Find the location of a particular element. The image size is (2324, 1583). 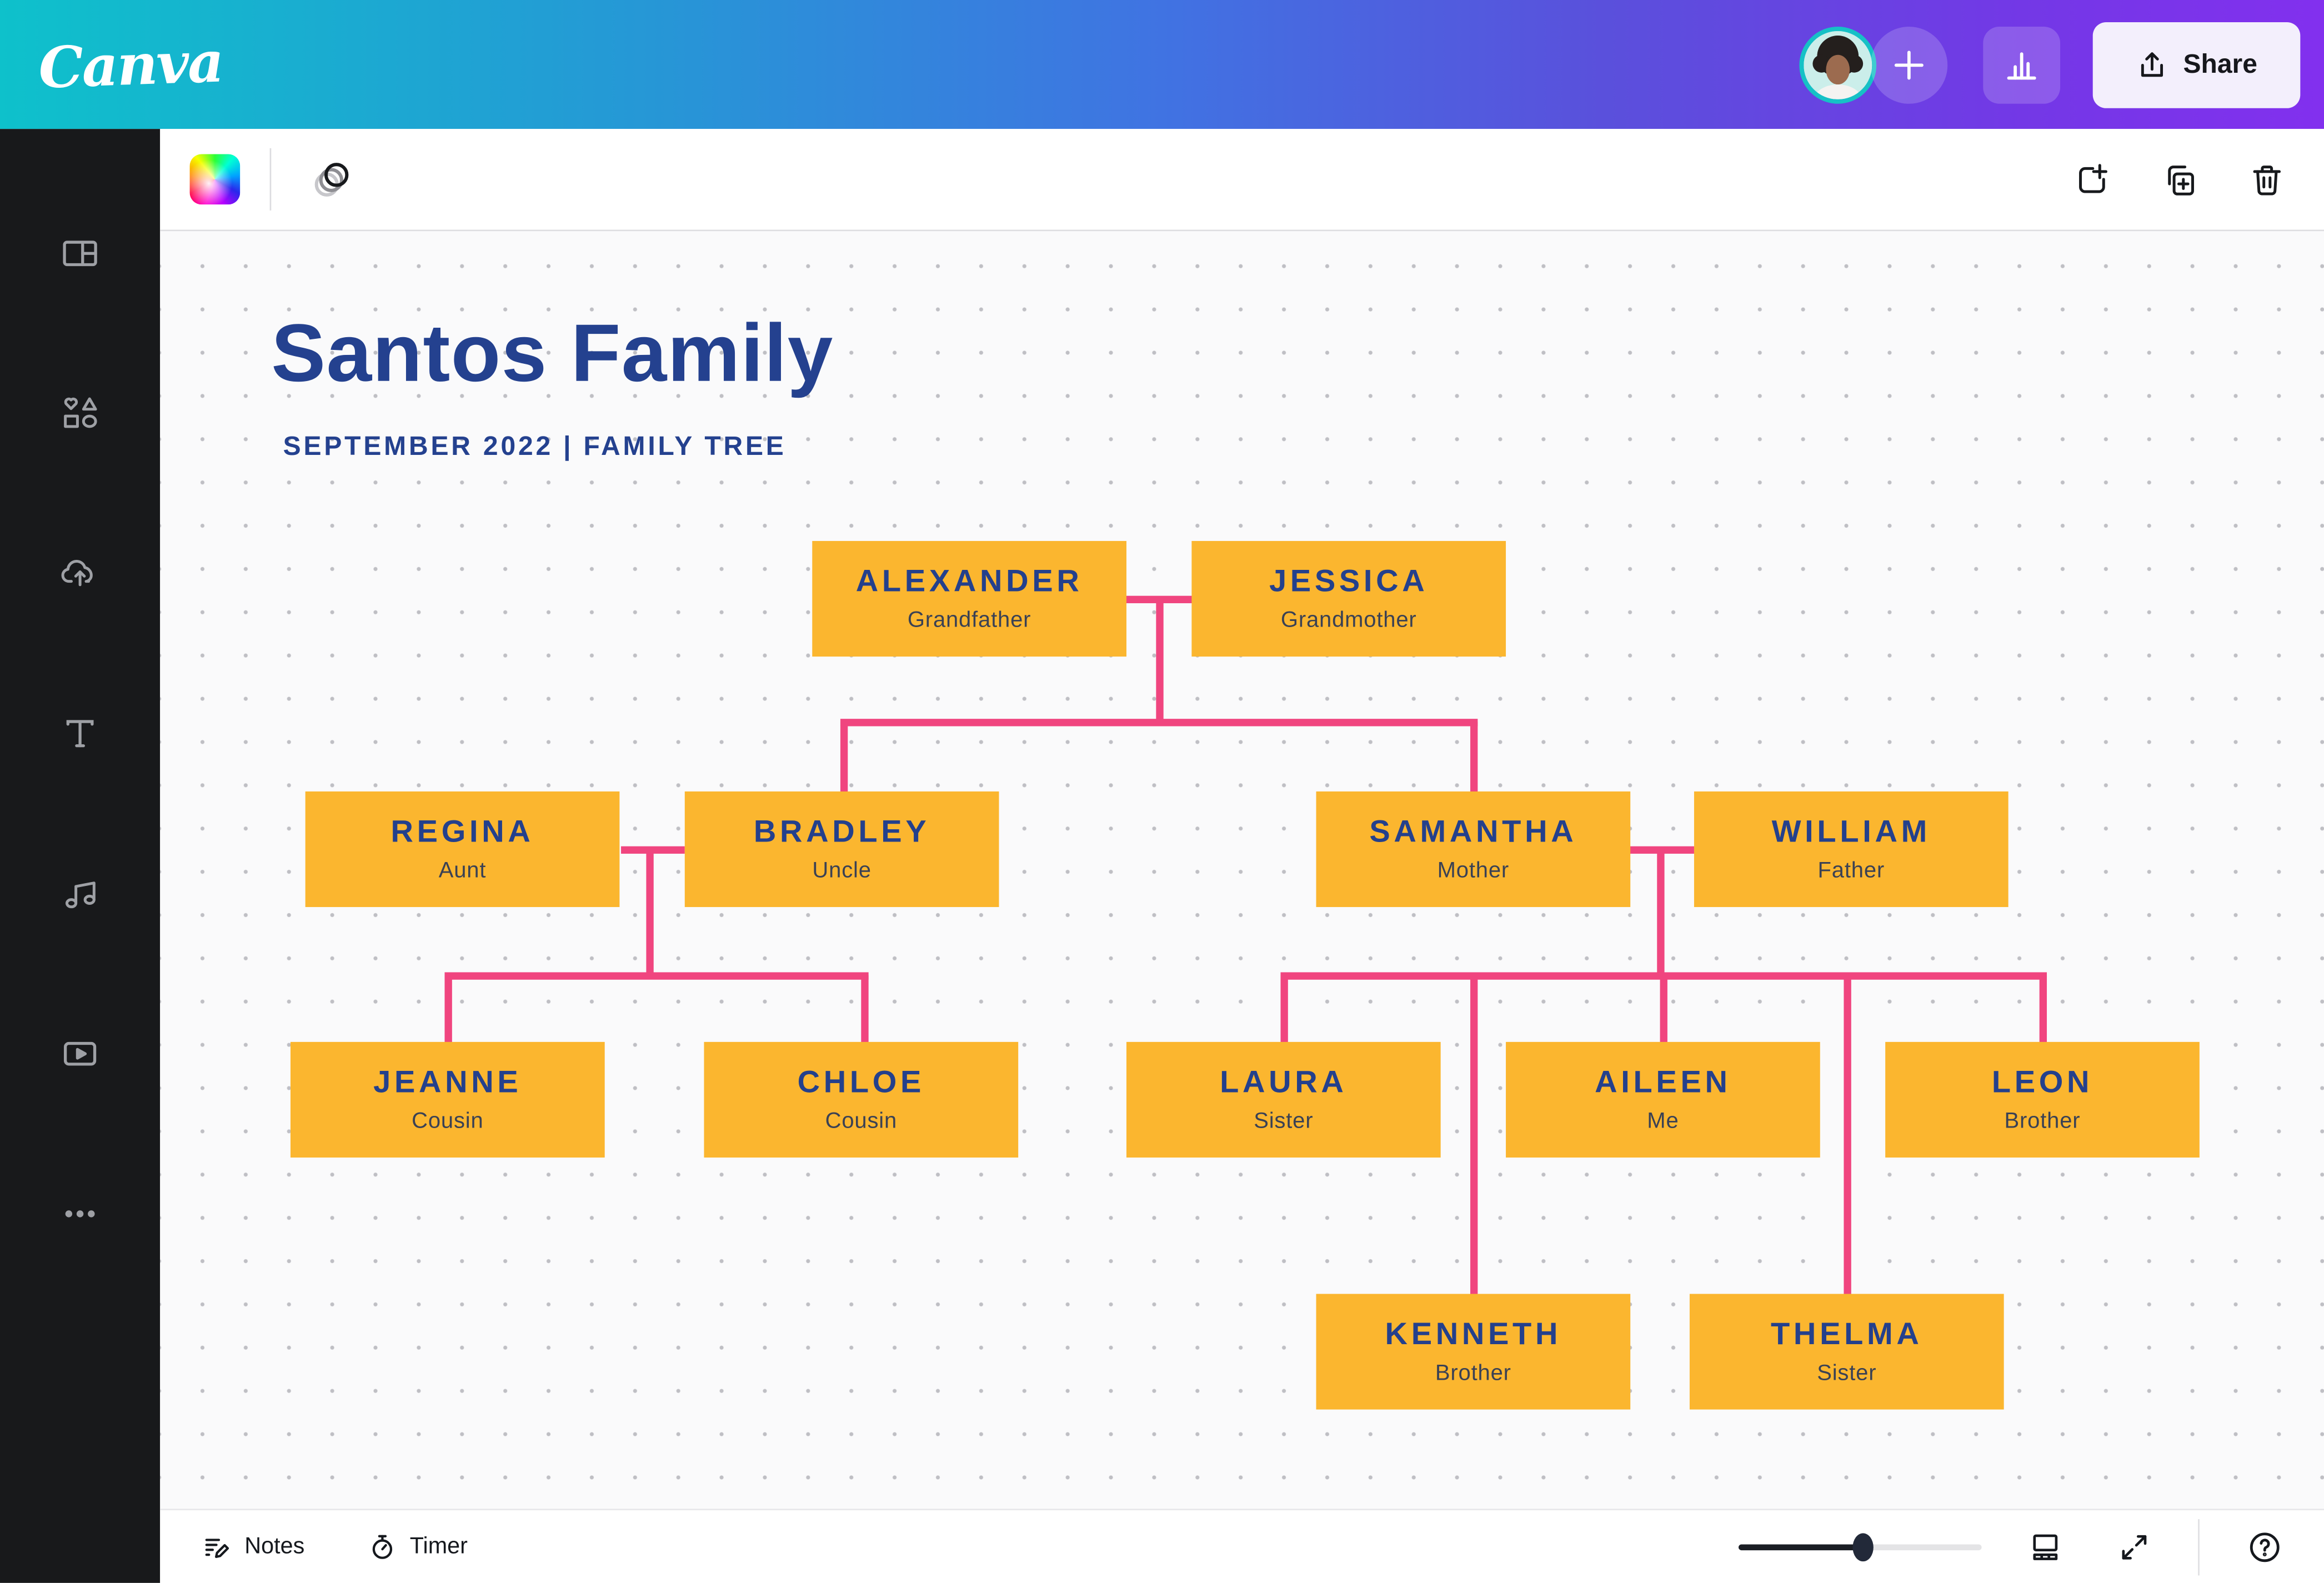

create-design-button is located at coordinates (1909, 64).